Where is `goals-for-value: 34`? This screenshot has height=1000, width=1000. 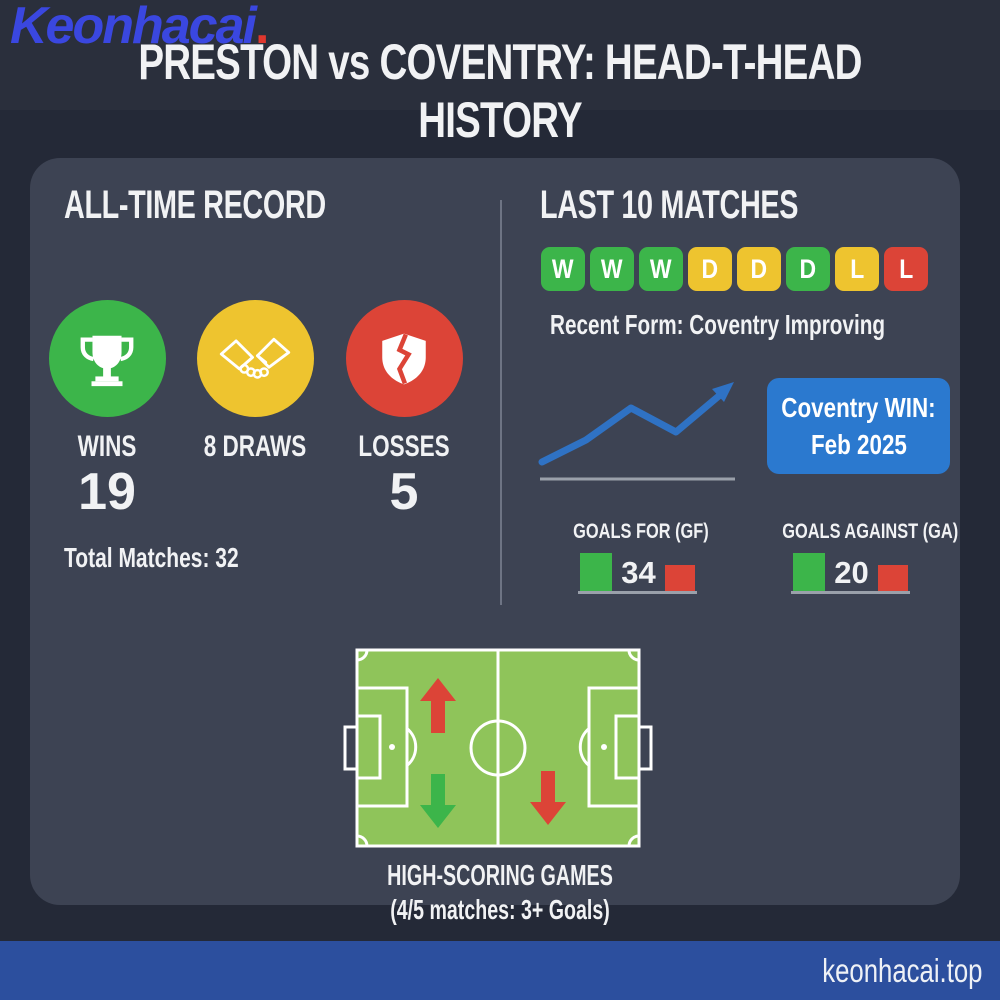 goals-for-value: 34 is located at coordinates (638, 572).